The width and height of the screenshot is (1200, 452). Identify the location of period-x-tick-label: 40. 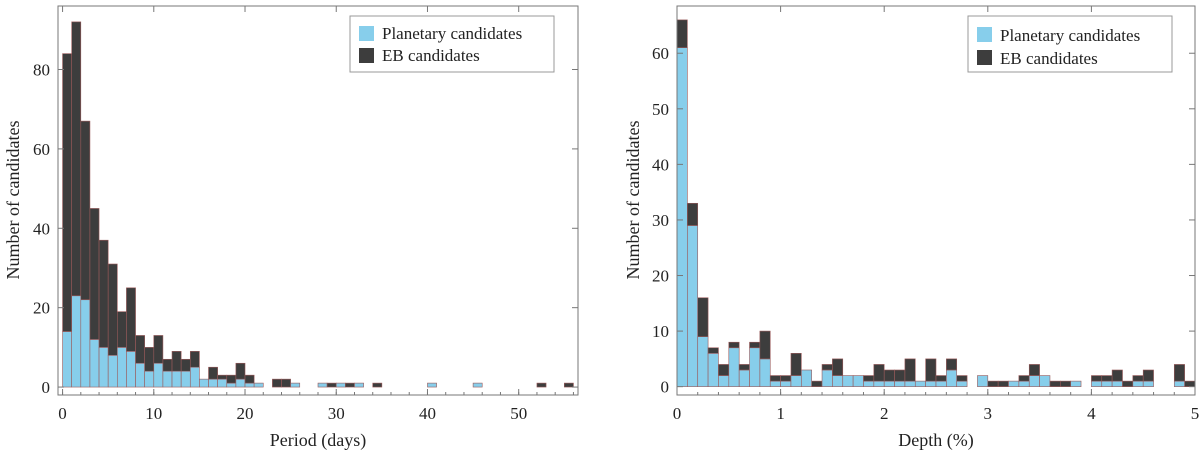
(427, 413).